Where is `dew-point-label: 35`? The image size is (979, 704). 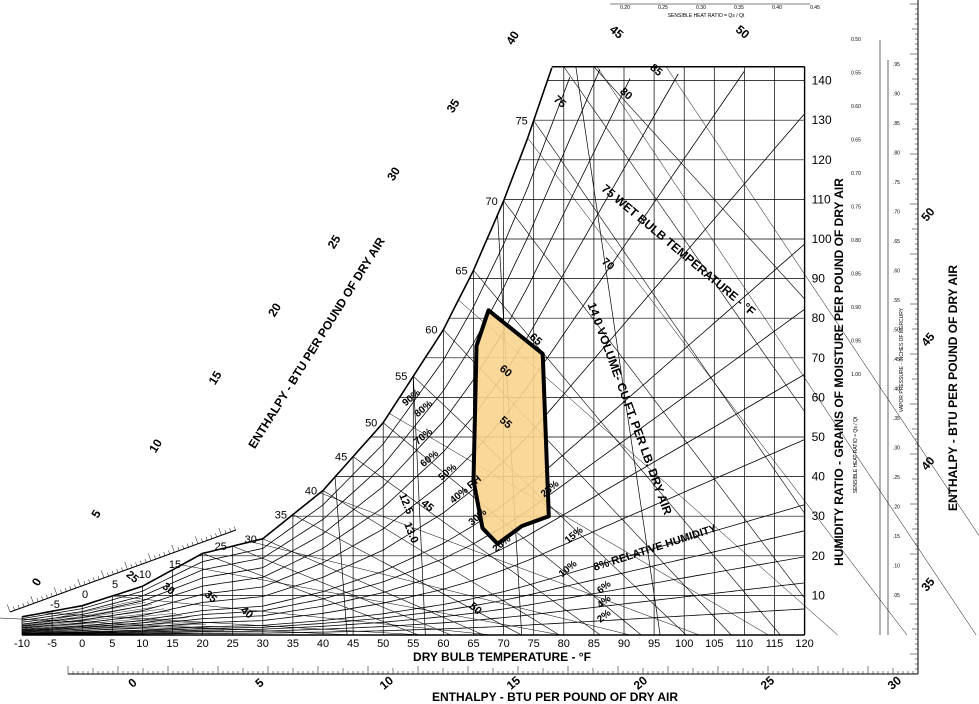 dew-point-label: 35 is located at coordinates (281, 516).